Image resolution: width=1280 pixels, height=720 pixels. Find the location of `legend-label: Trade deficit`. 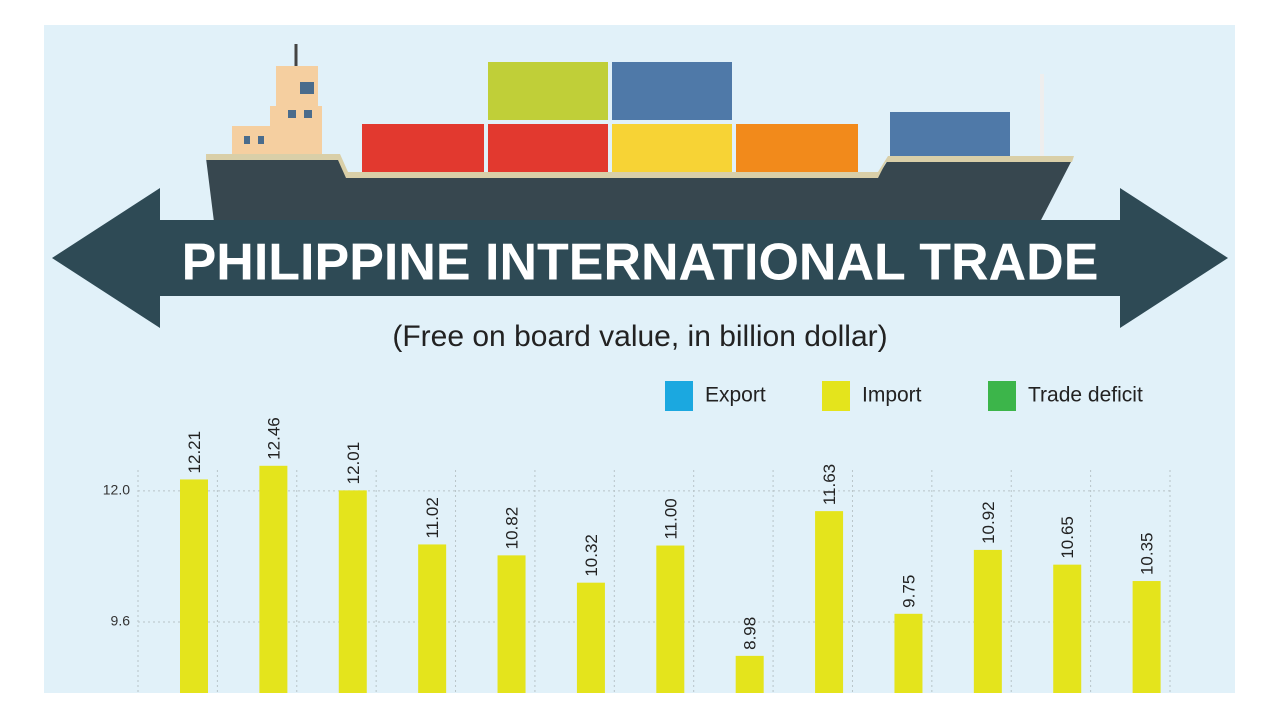

legend-label: Trade deficit is located at coordinates (1085, 395).